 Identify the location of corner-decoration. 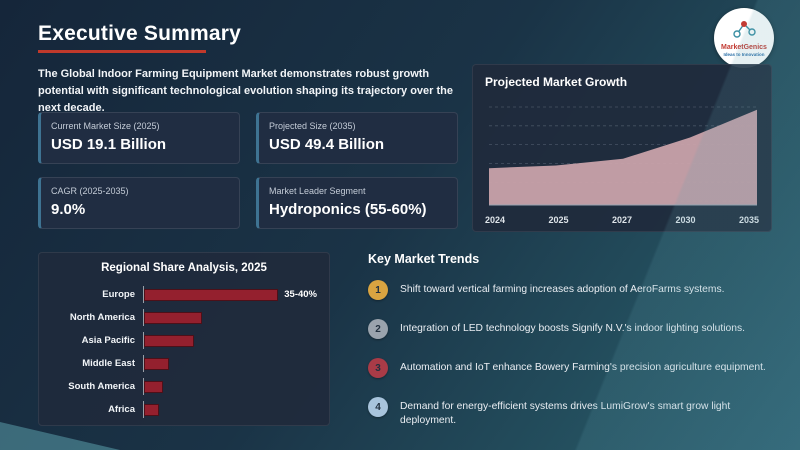
(60, 436).